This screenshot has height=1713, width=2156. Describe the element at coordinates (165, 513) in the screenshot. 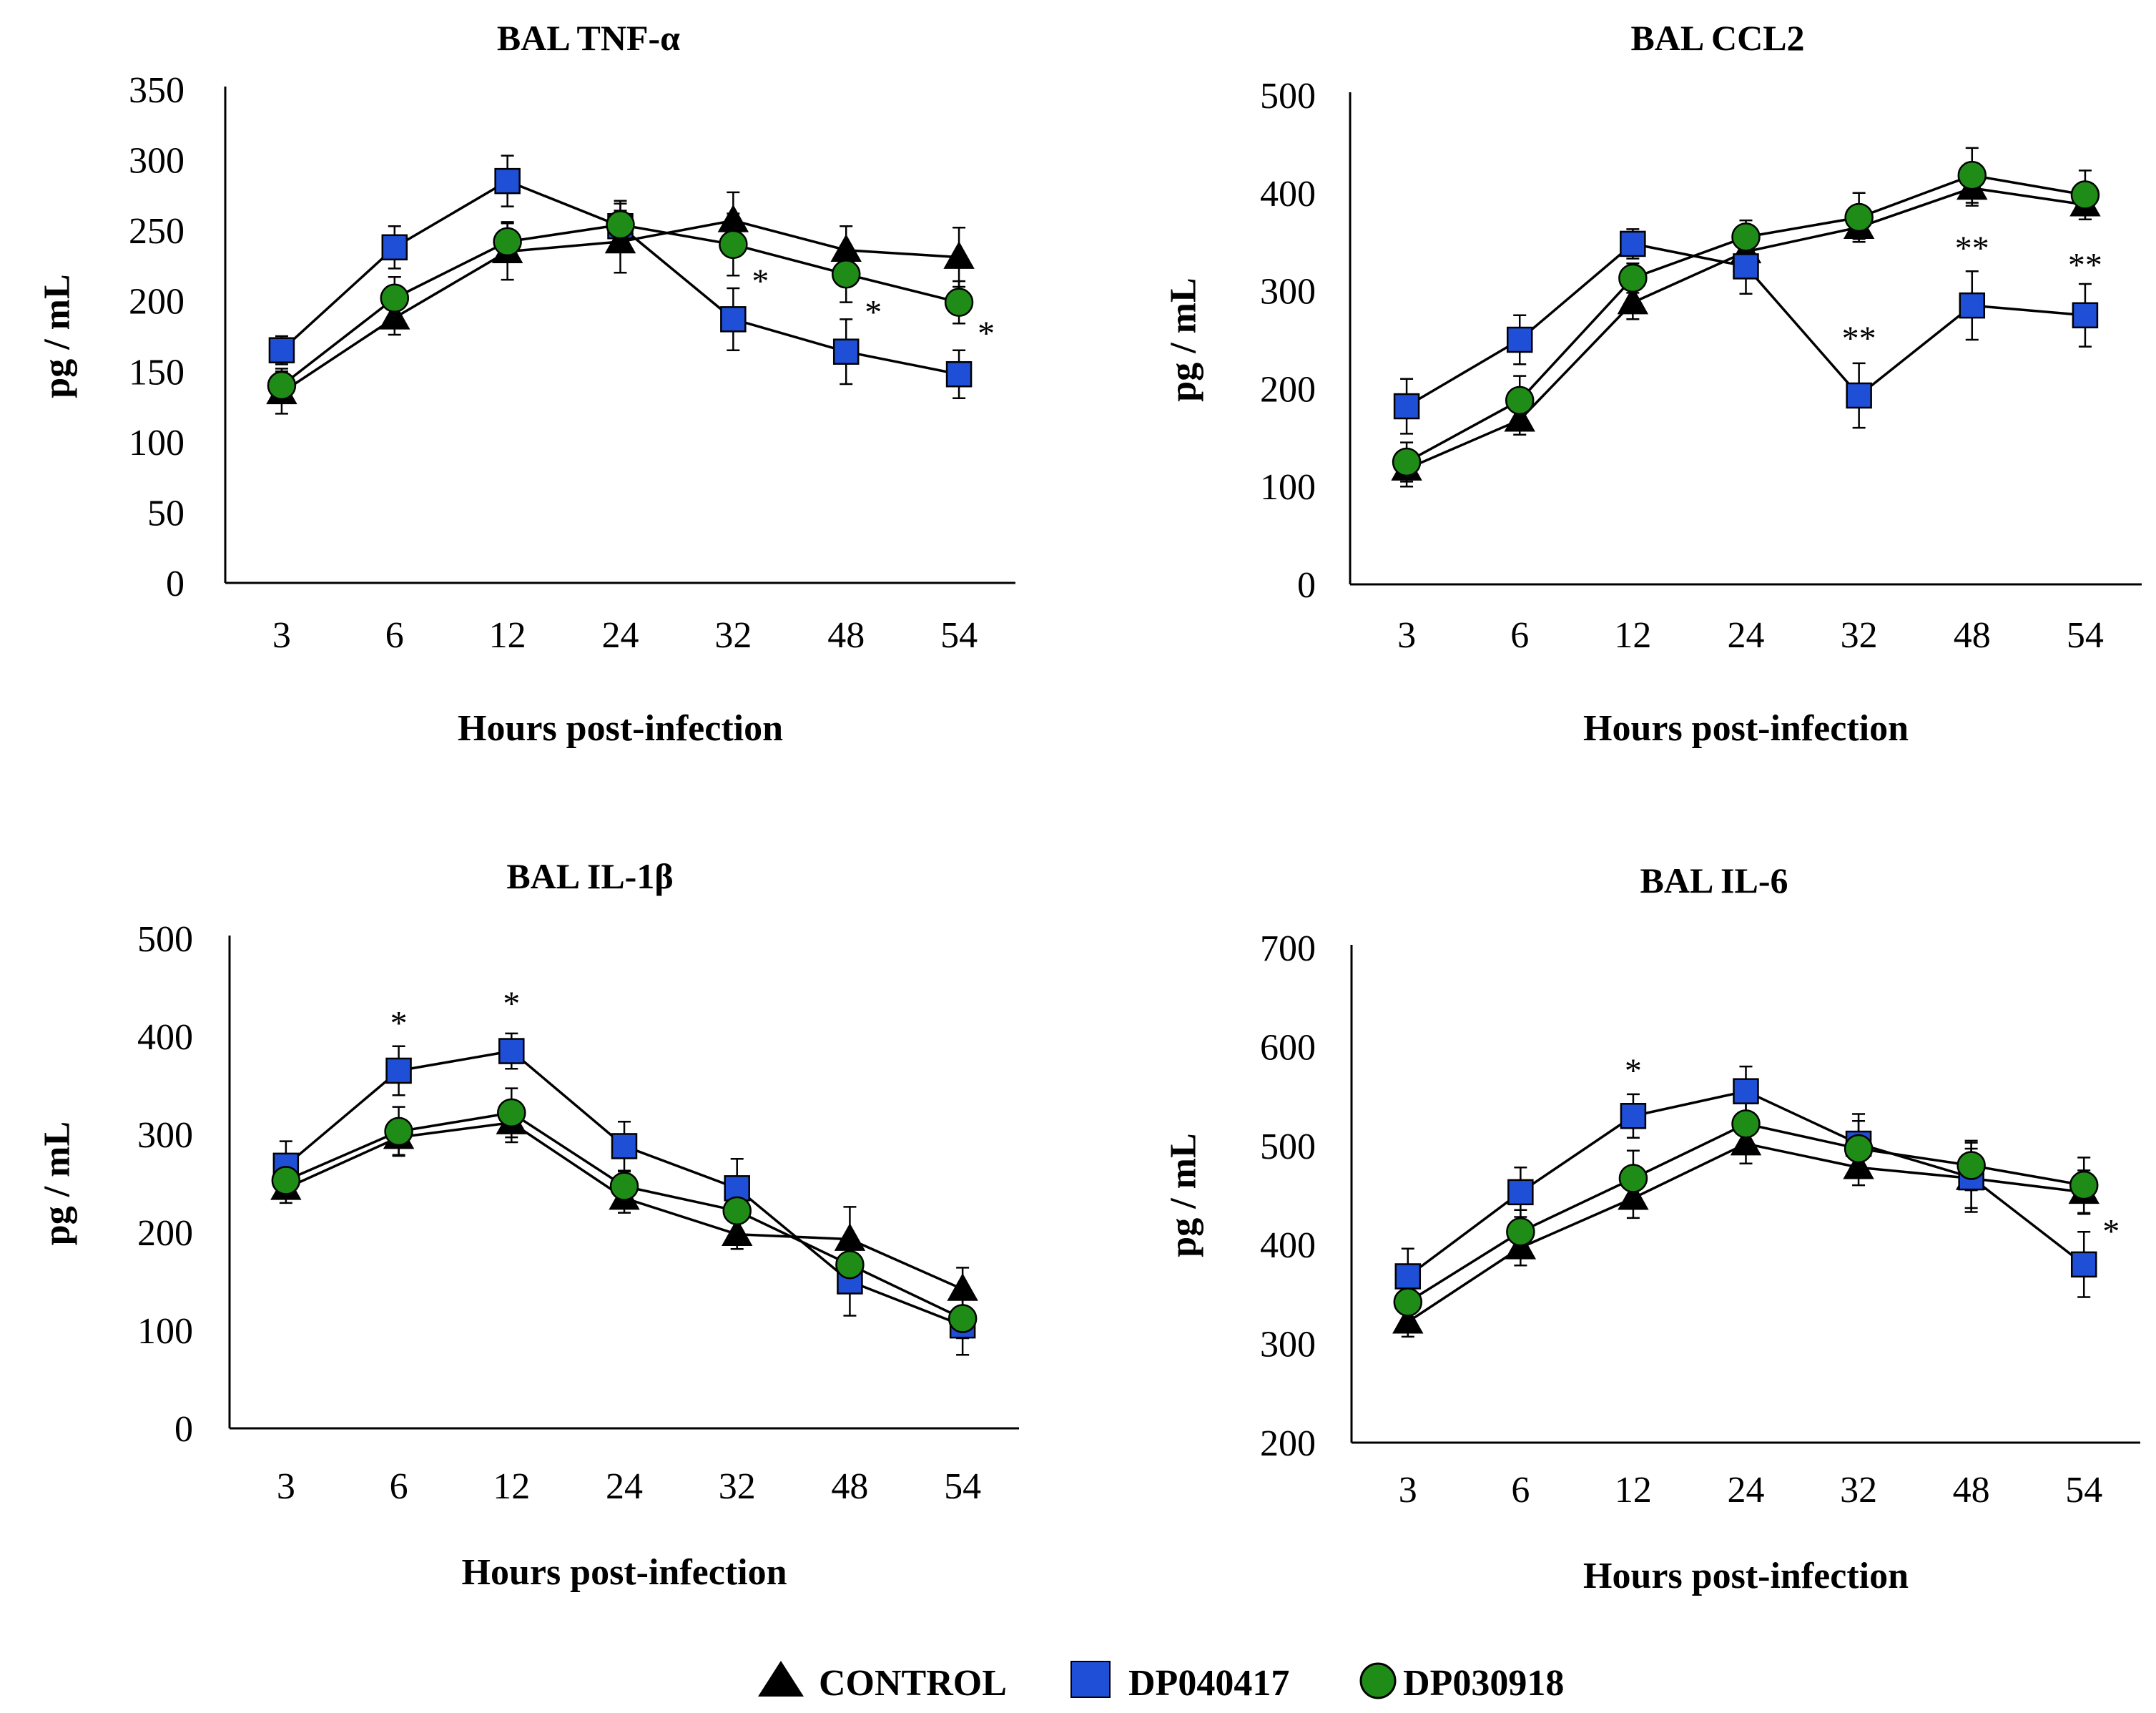

I see `y-tick-label: 50` at that location.